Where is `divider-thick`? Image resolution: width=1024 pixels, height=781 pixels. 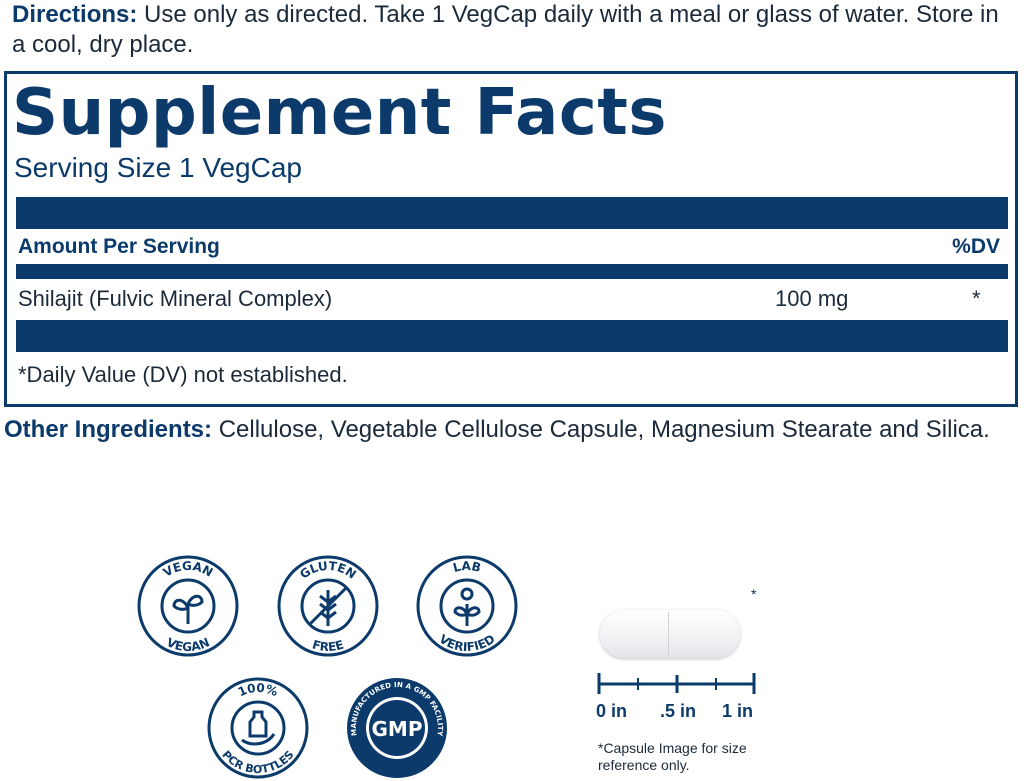
divider-thick is located at coordinates (512, 213).